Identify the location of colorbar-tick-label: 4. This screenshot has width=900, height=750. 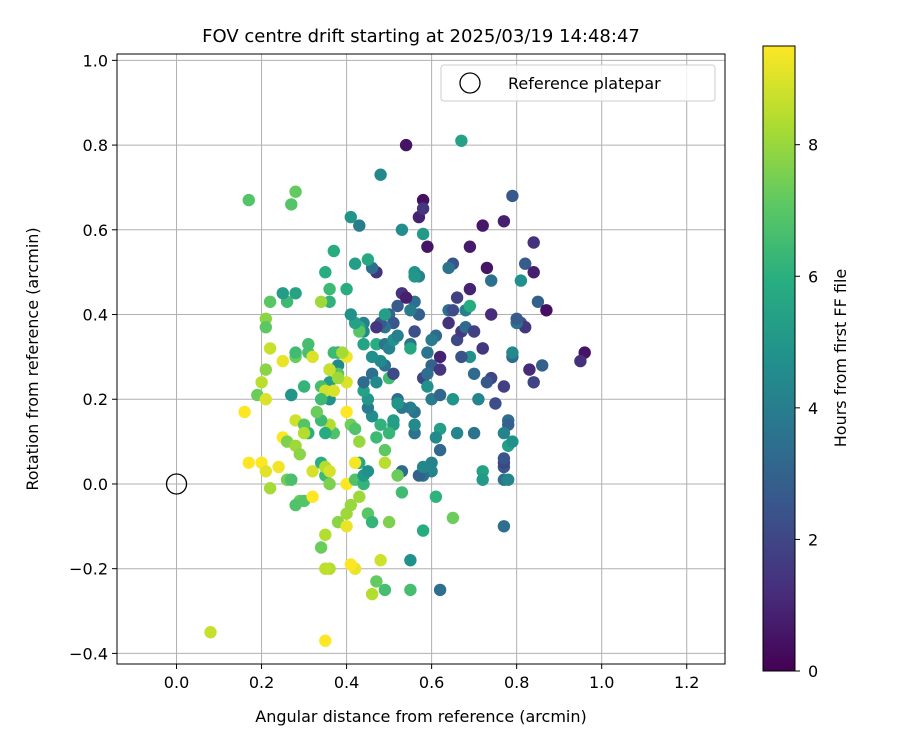
(813, 408).